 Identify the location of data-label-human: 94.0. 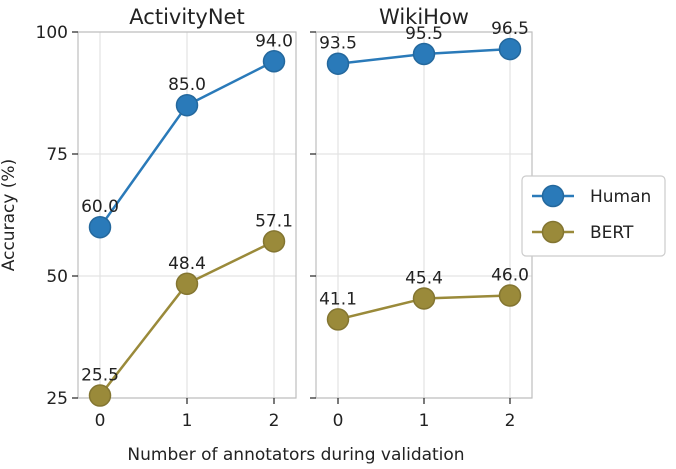
(274, 41).